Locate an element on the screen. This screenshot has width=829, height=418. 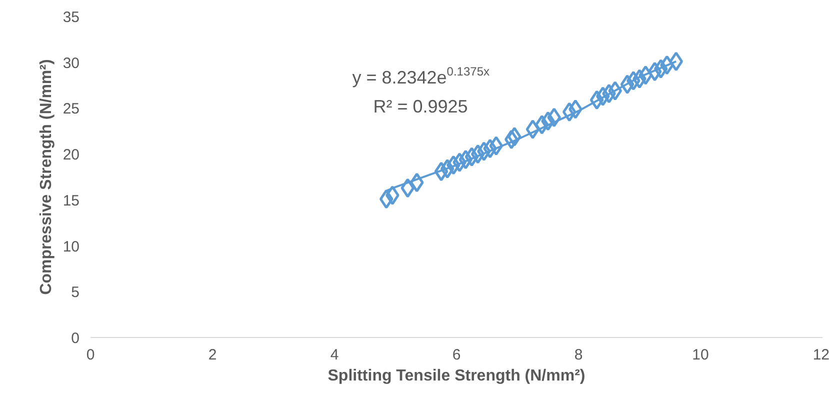
y-tick-label: 5 is located at coordinates (75, 293).